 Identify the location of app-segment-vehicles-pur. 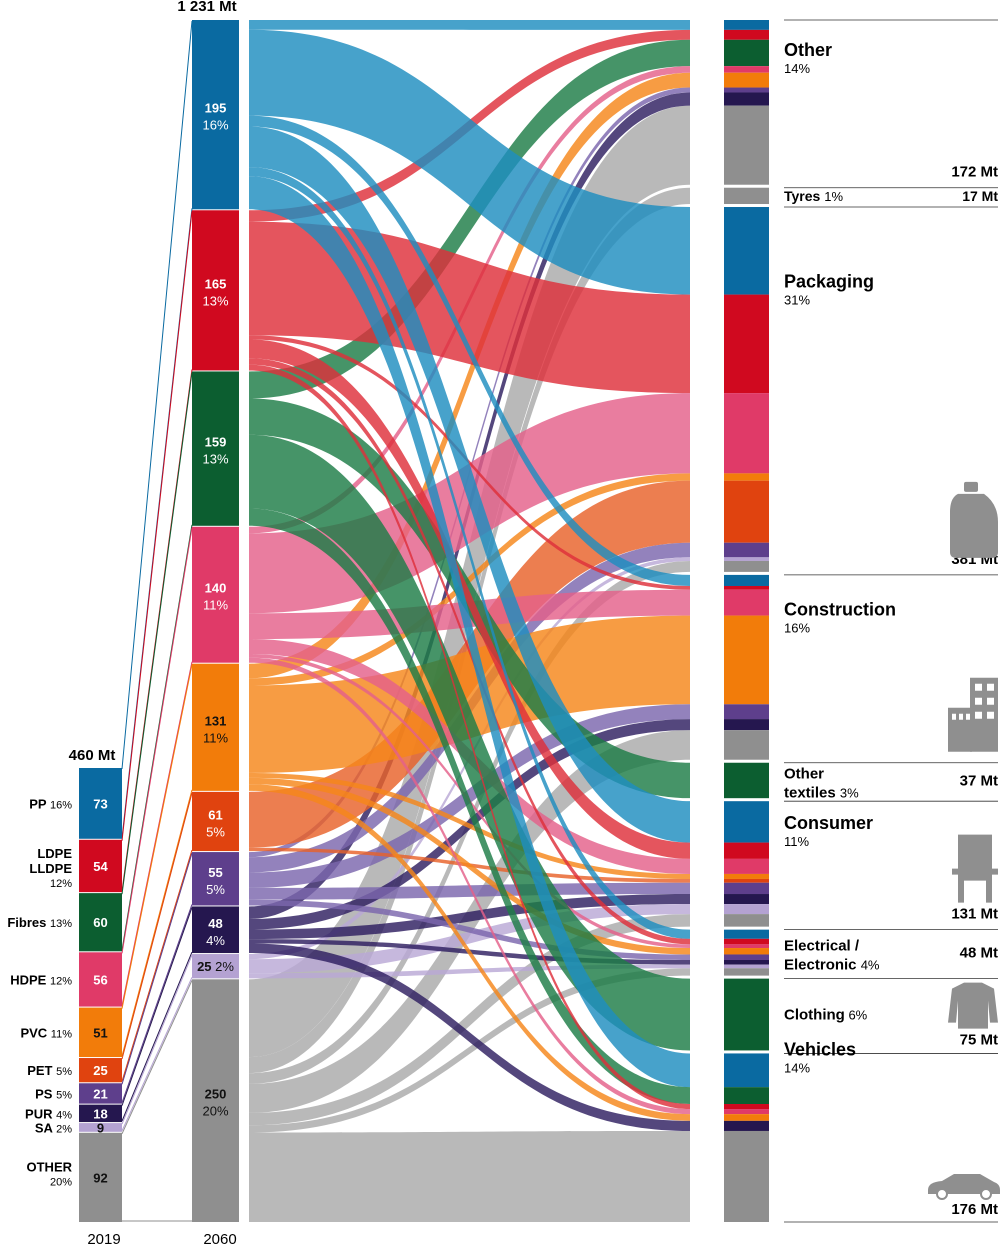
(746, 1125).